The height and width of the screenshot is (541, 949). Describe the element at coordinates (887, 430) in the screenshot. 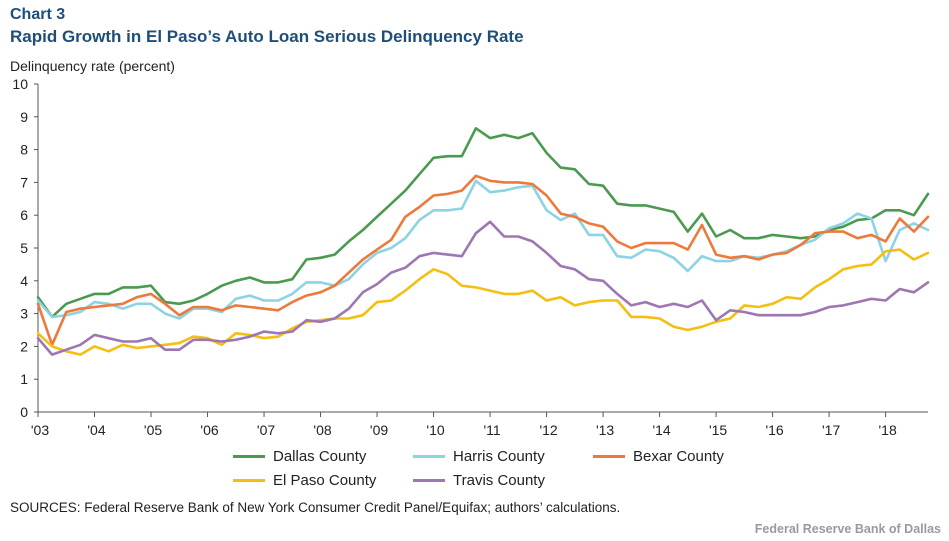

I see `x-tick-label: '18` at that location.